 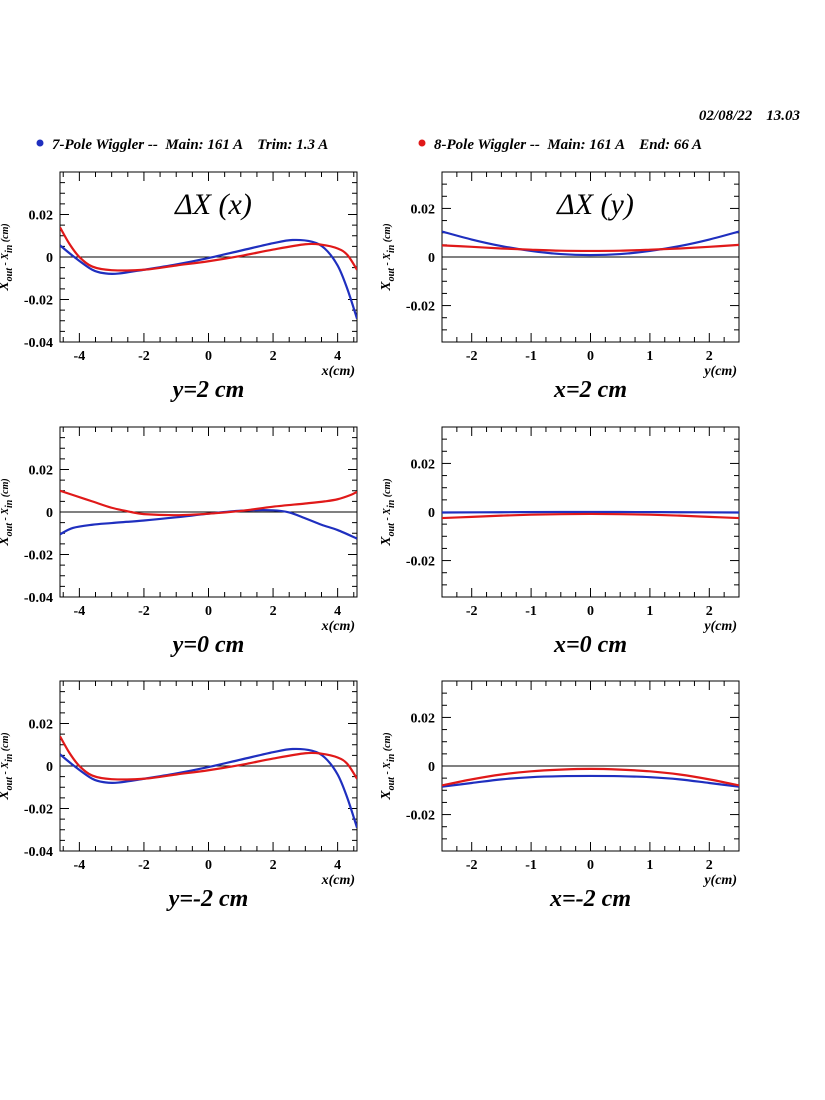 I want to click on panel-title: ΔX (x), so click(x=213, y=204).